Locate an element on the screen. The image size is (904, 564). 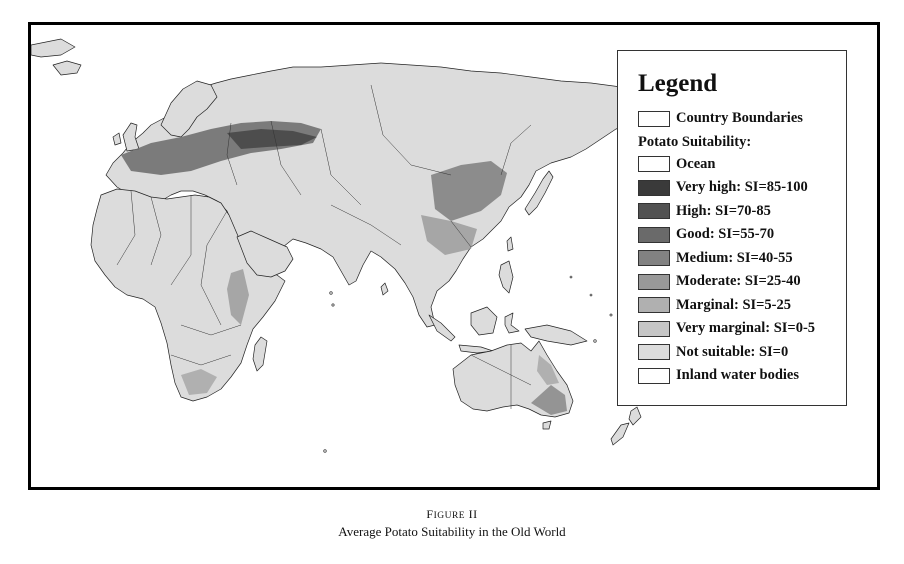
greenland-landmass is located at coordinates (53, 48).